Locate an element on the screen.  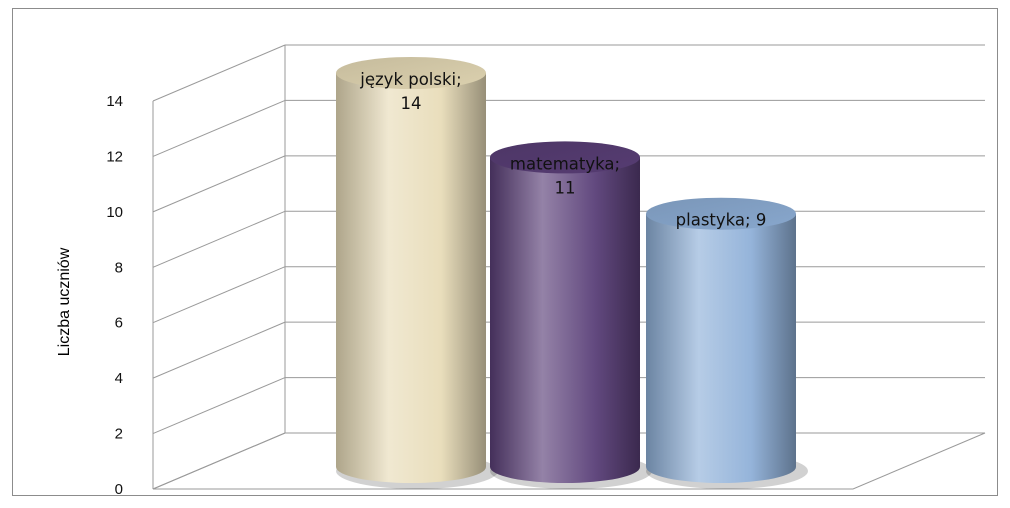
data-label: plastyka; 9 is located at coordinates (721, 220).